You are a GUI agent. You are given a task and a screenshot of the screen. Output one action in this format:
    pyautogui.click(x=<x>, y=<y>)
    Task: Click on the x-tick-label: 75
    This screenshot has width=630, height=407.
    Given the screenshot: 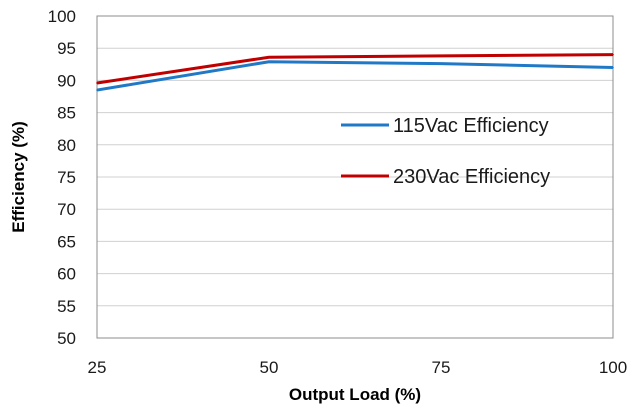 What is the action you would take?
    pyautogui.click(x=441, y=367)
    